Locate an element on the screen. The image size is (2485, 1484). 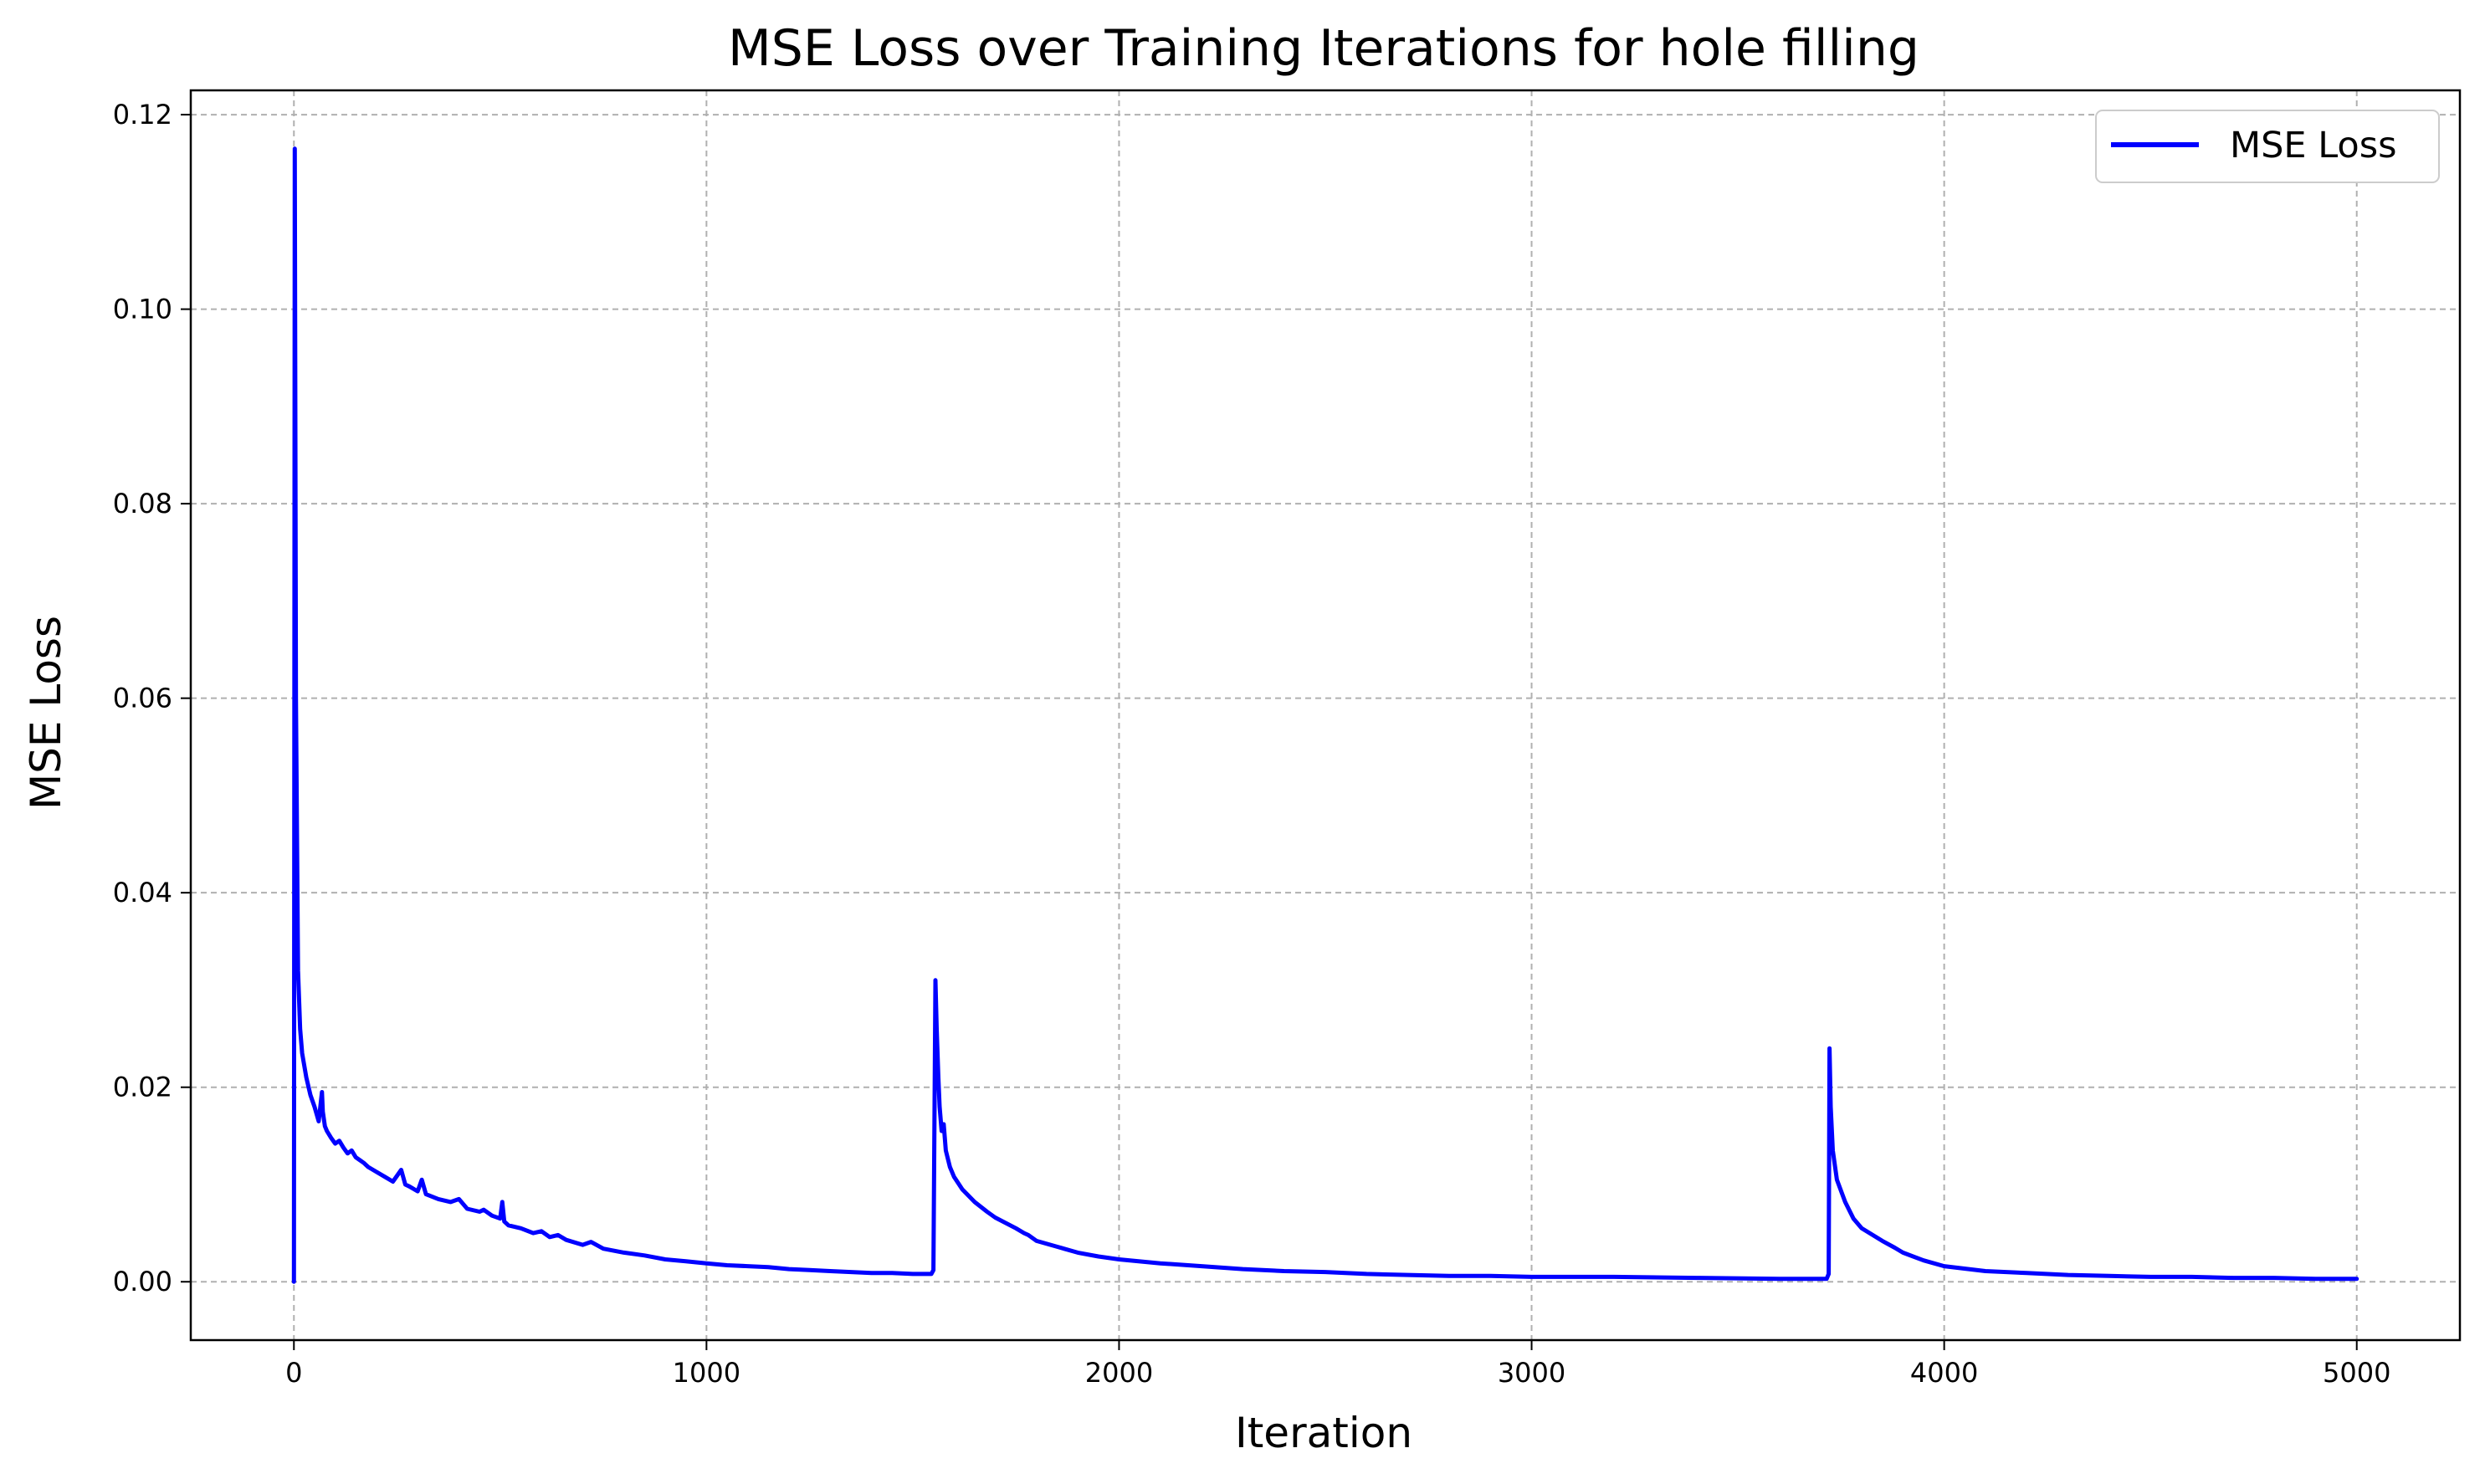
y-tick-label: 0.00 is located at coordinates (142, 1281).